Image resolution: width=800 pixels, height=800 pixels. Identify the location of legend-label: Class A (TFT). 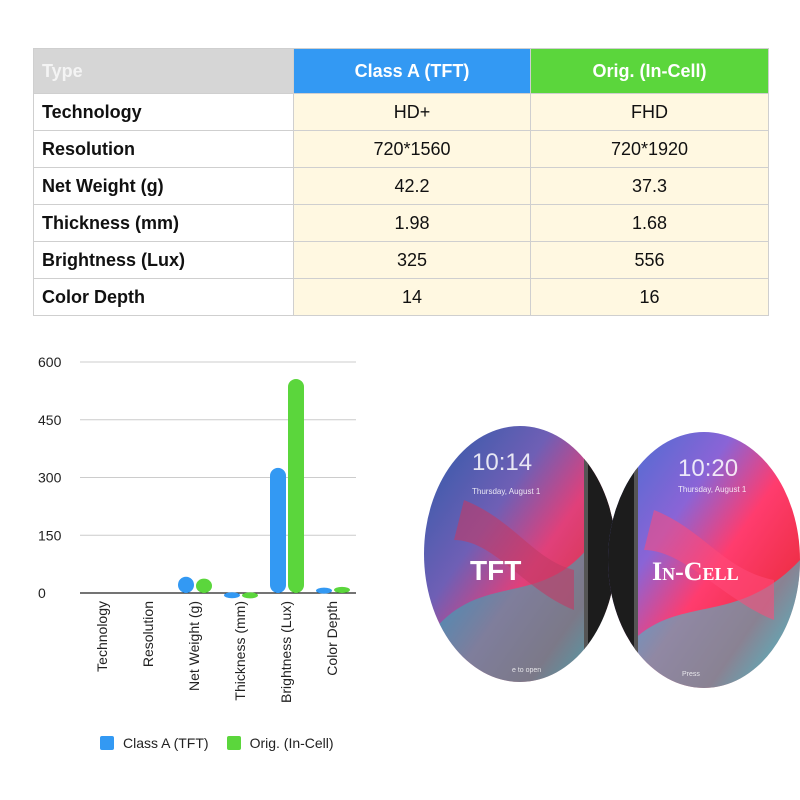
(166, 743).